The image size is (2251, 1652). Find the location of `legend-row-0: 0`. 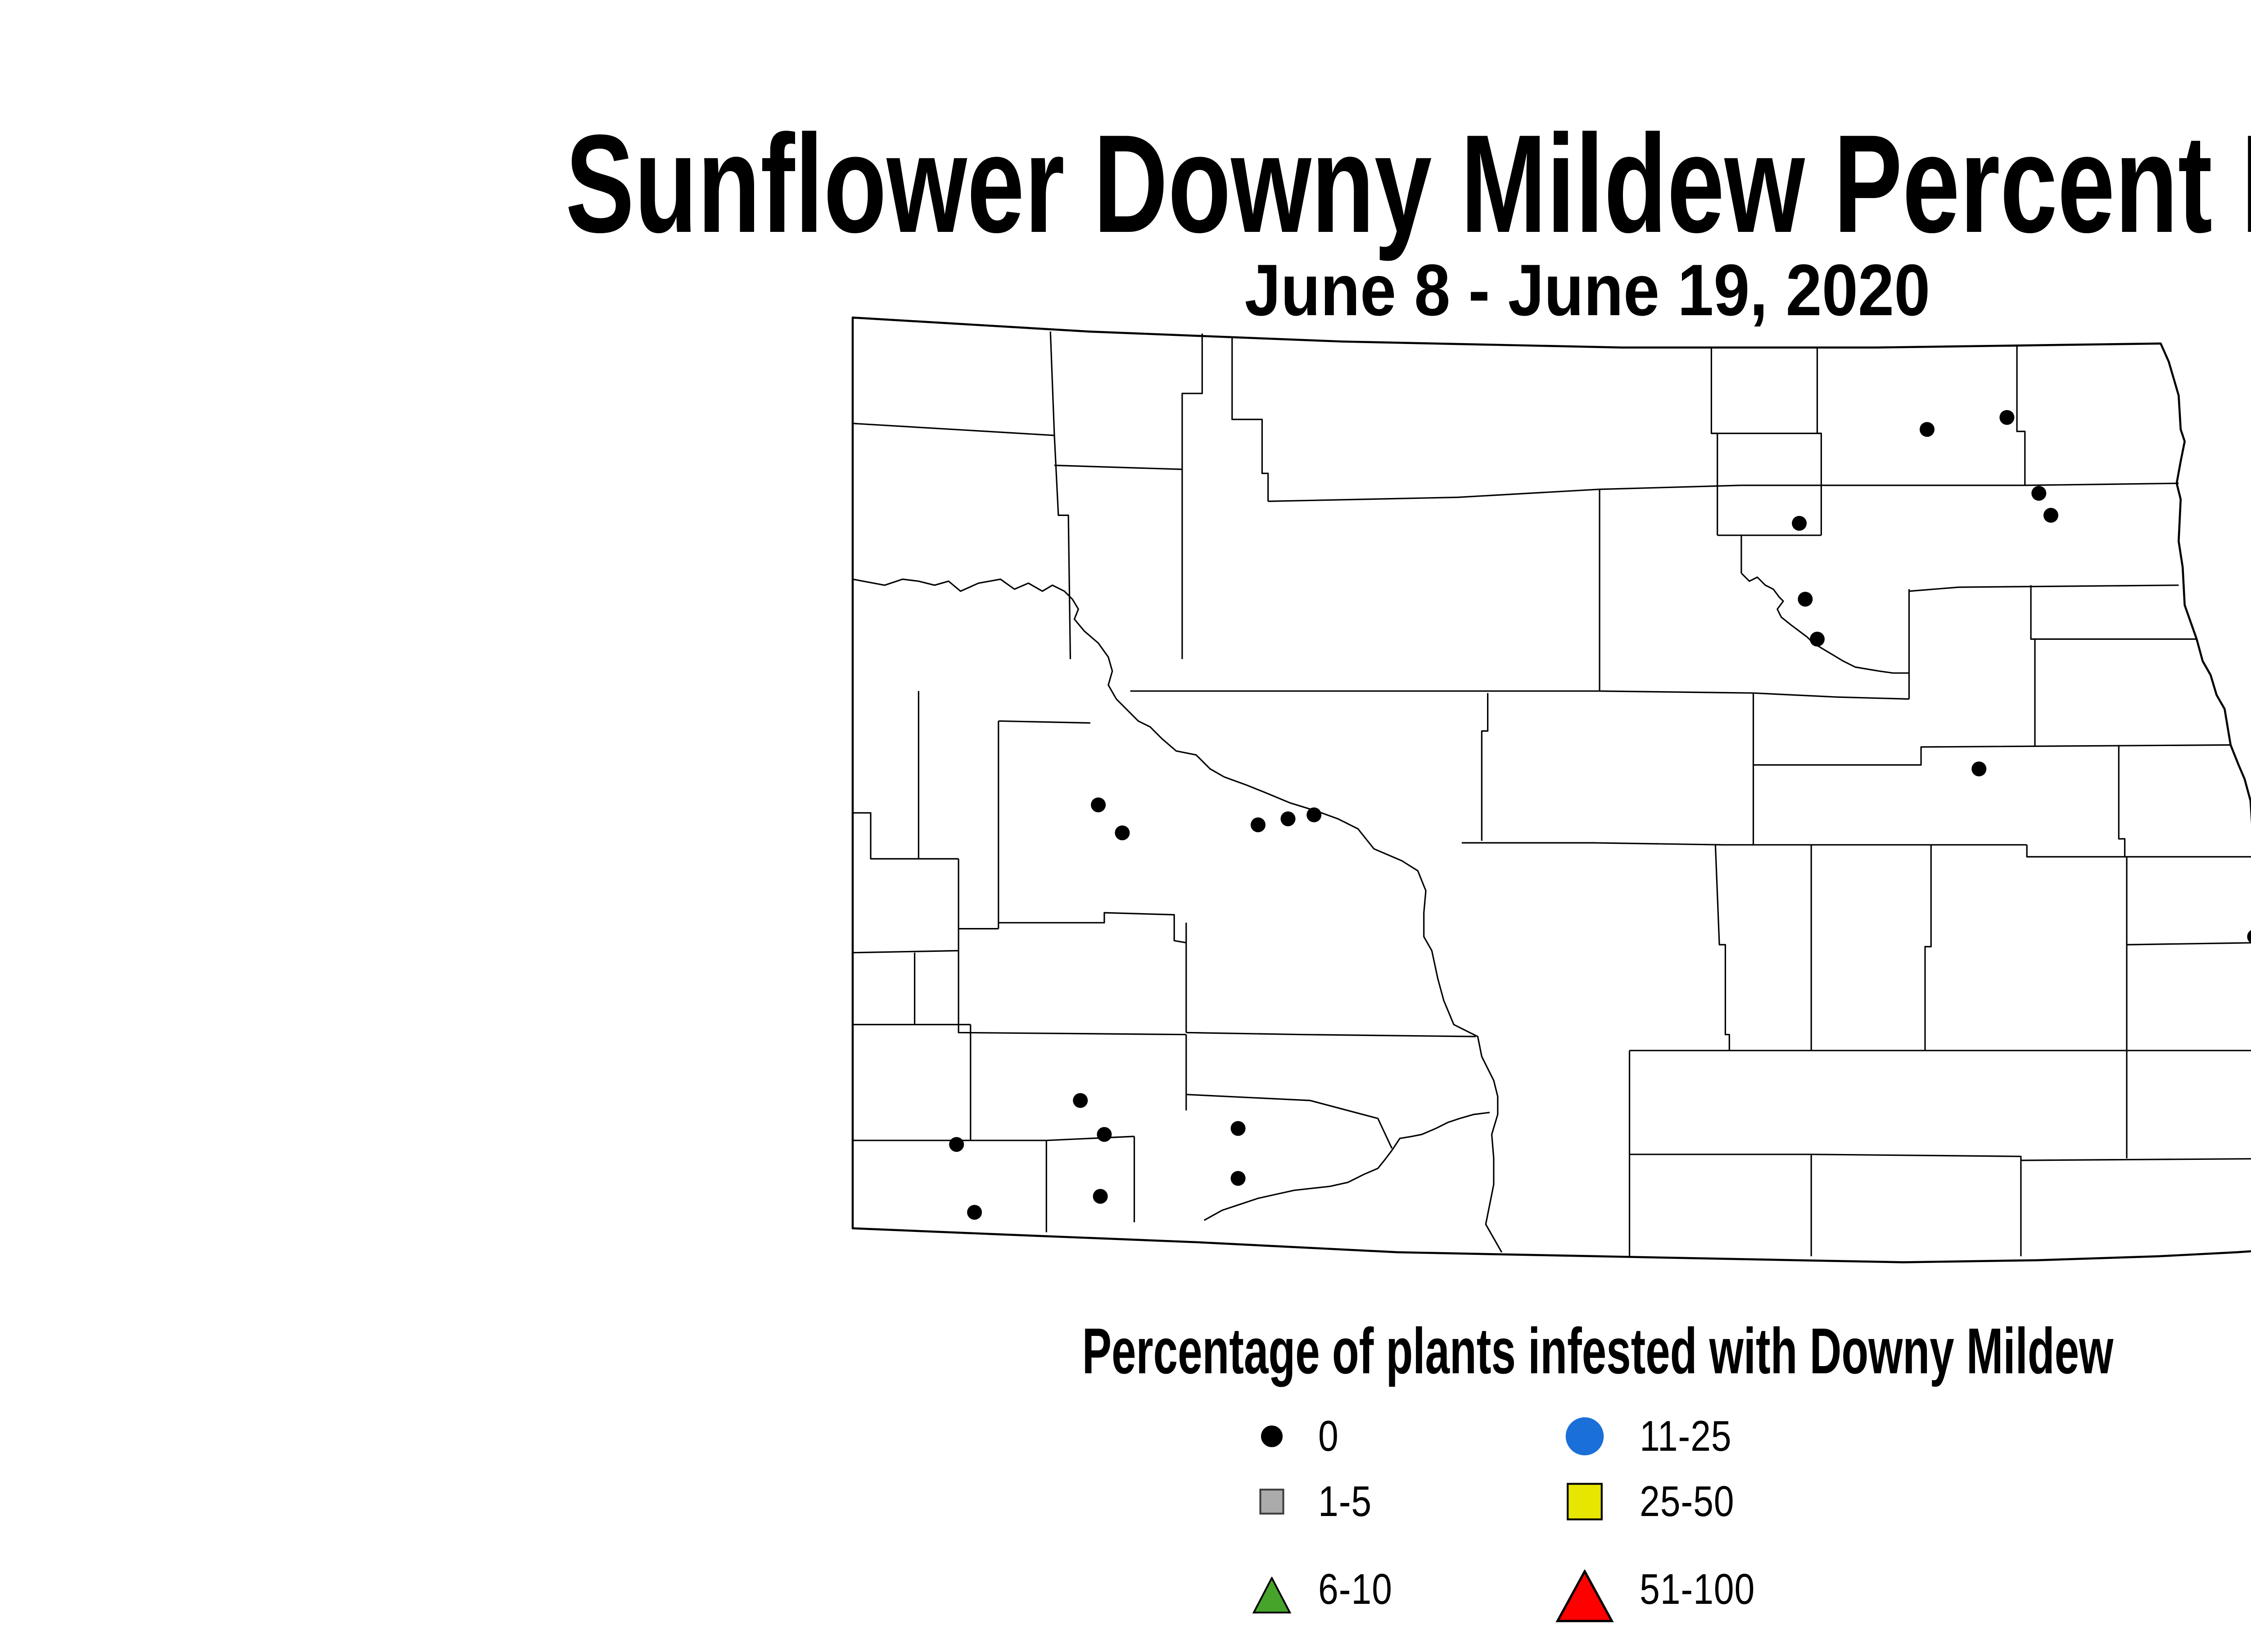

legend-row-0: 0 is located at coordinates (1288, 1436).